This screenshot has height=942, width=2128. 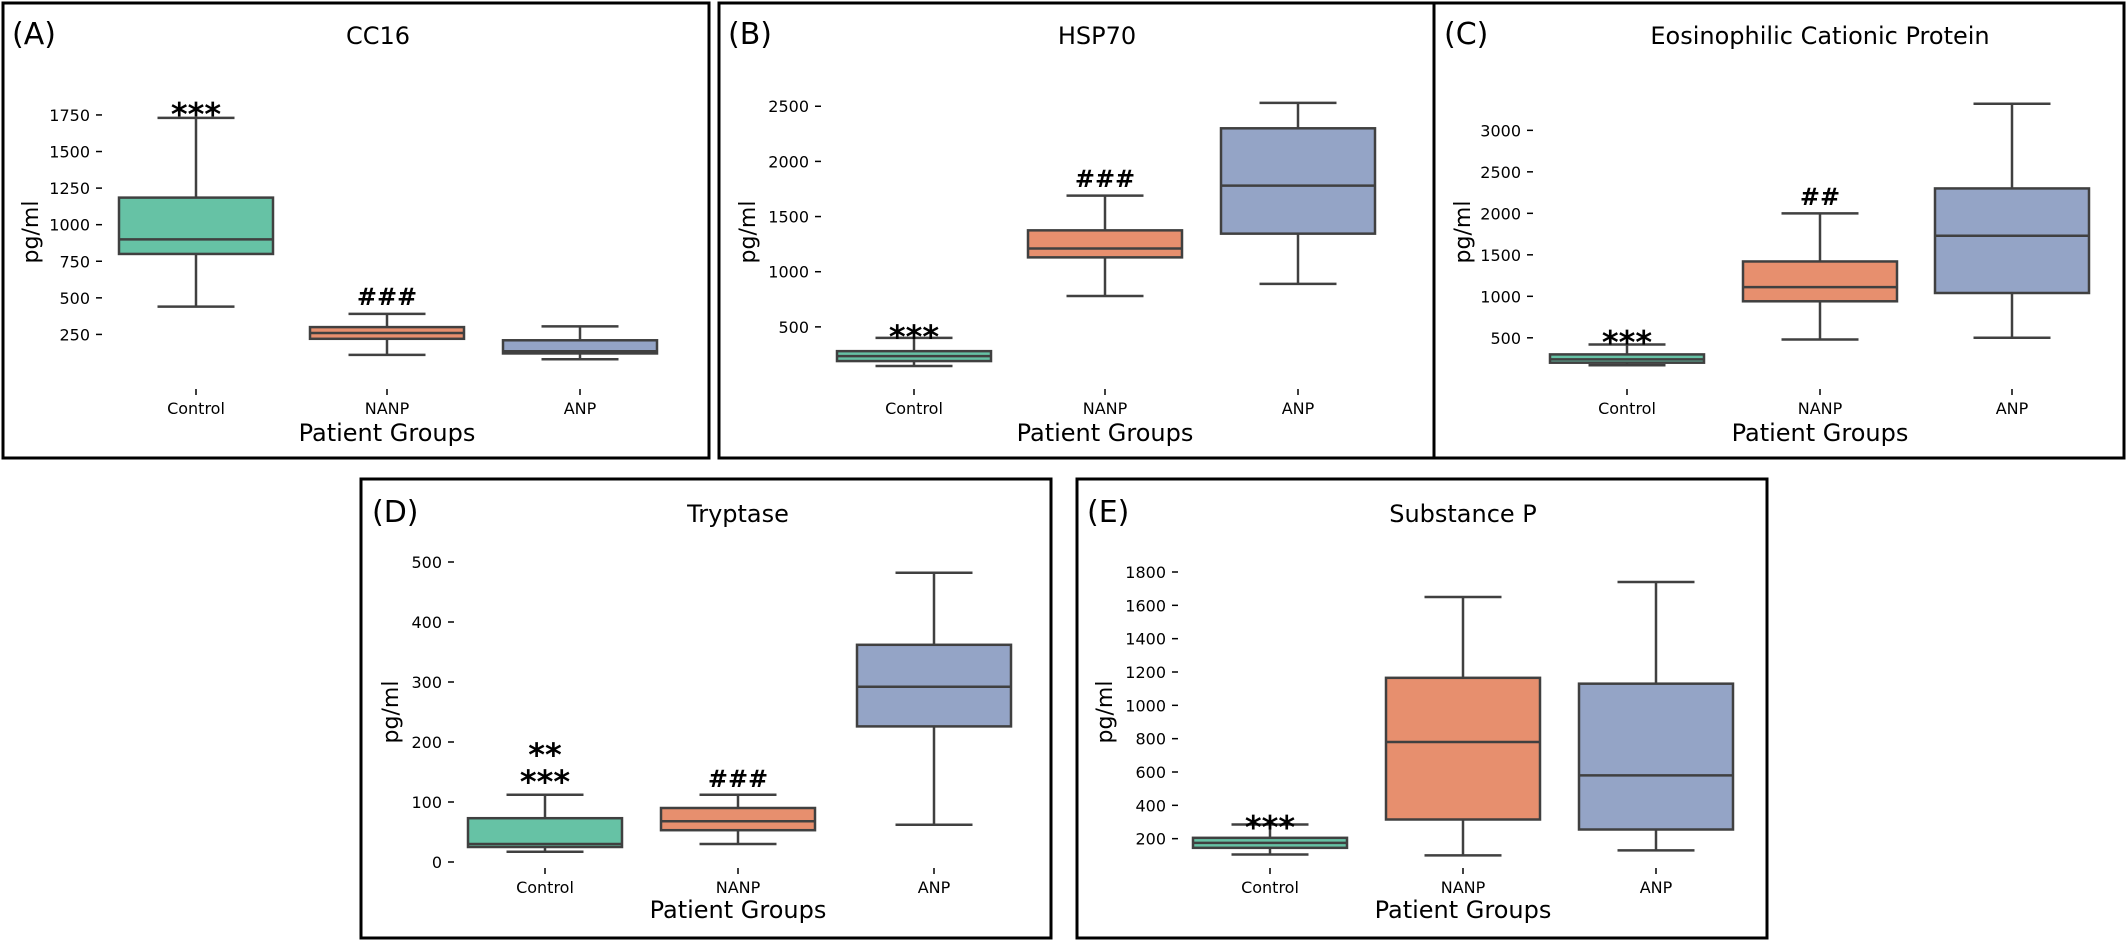 What do you see at coordinates (1500, 130) in the screenshot?
I see `y-tick-label: 3000` at bounding box center [1500, 130].